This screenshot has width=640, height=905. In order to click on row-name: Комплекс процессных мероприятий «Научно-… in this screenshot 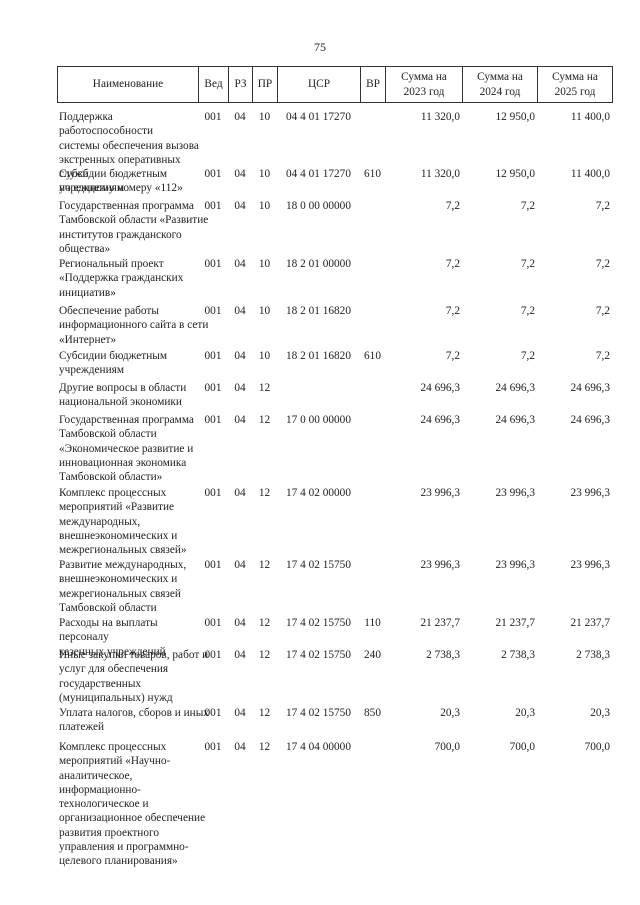, I will do `click(132, 804)`.